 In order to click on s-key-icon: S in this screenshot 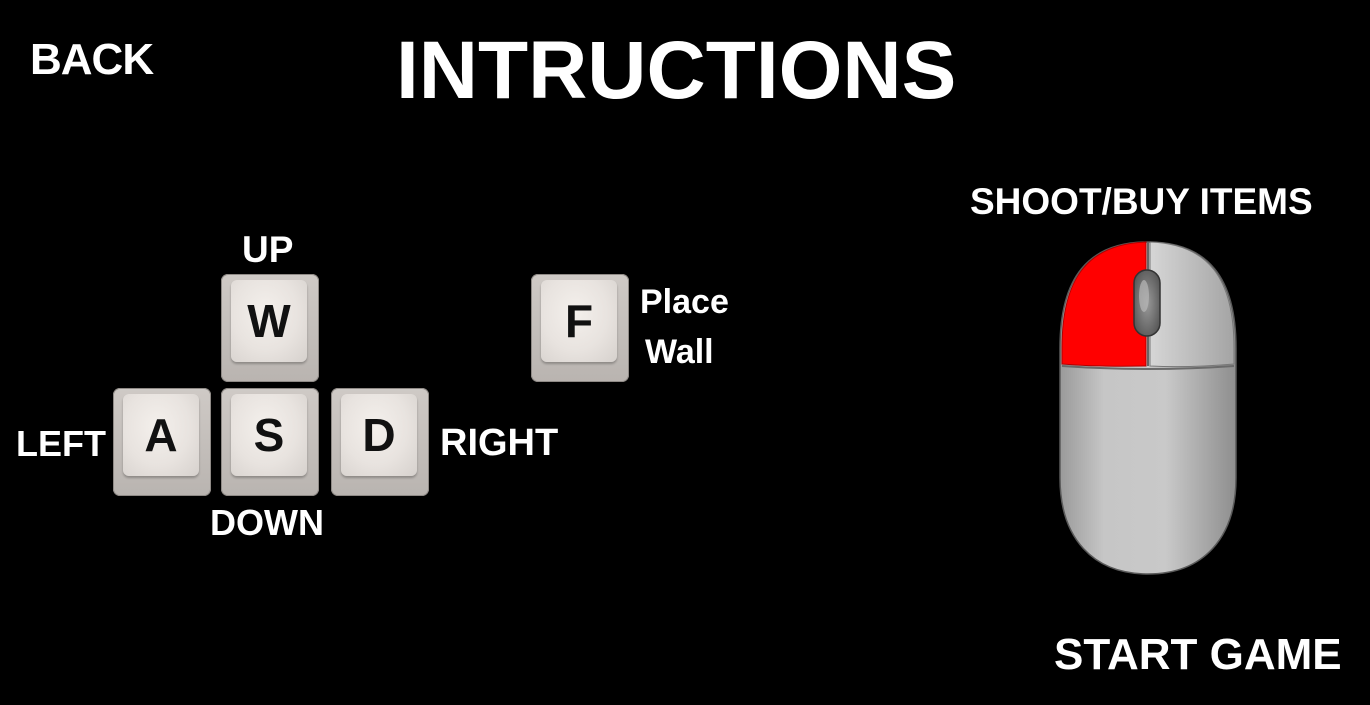, I will do `click(270, 442)`.